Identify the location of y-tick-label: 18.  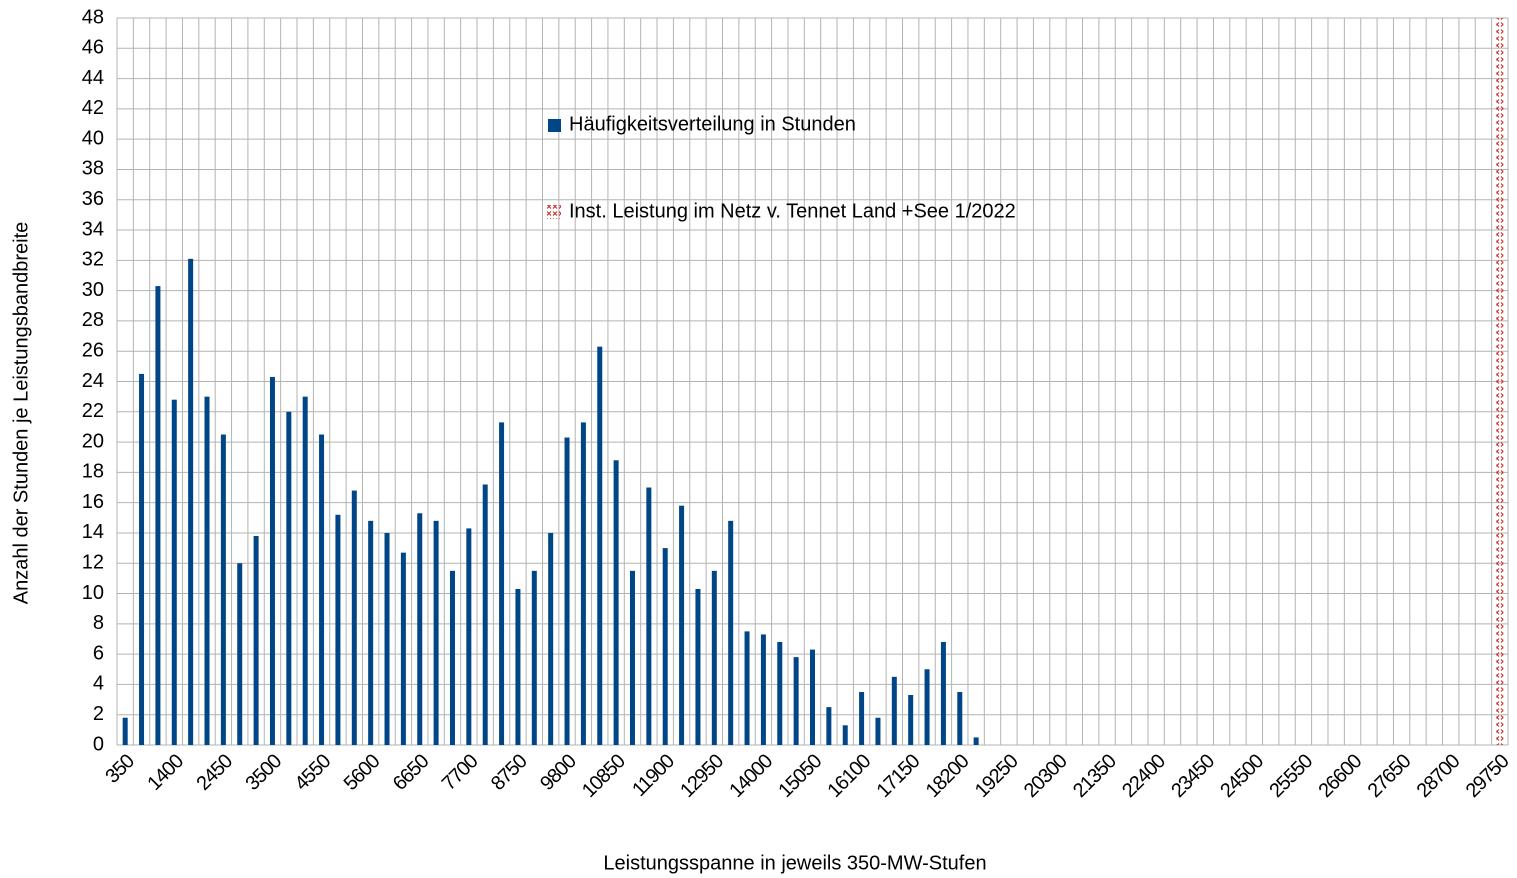
(93, 472).